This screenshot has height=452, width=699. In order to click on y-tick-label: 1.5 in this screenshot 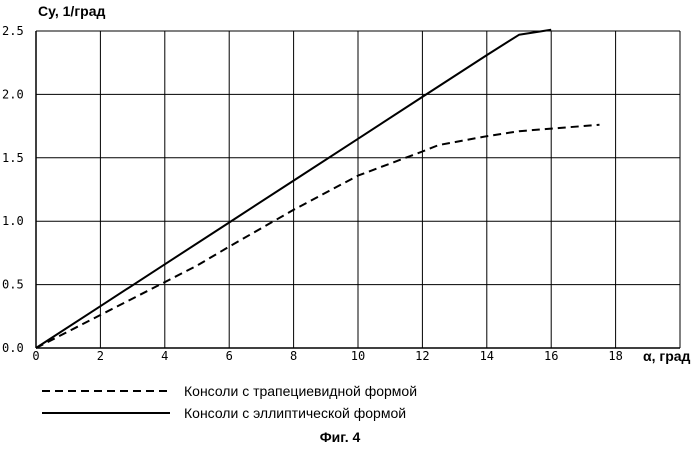, I will do `click(13, 158)`.